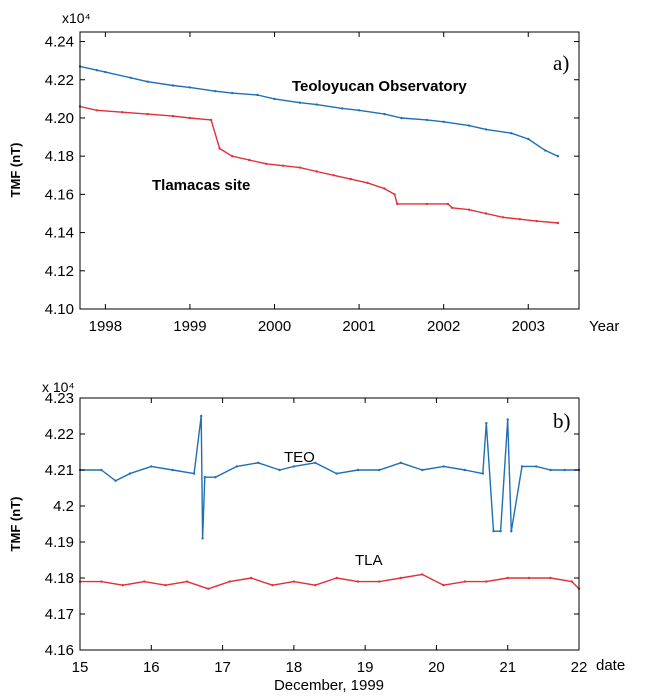 This screenshot has height=698, width=649. I want to click on y-tick-label: 4.12, so click(59, 271).